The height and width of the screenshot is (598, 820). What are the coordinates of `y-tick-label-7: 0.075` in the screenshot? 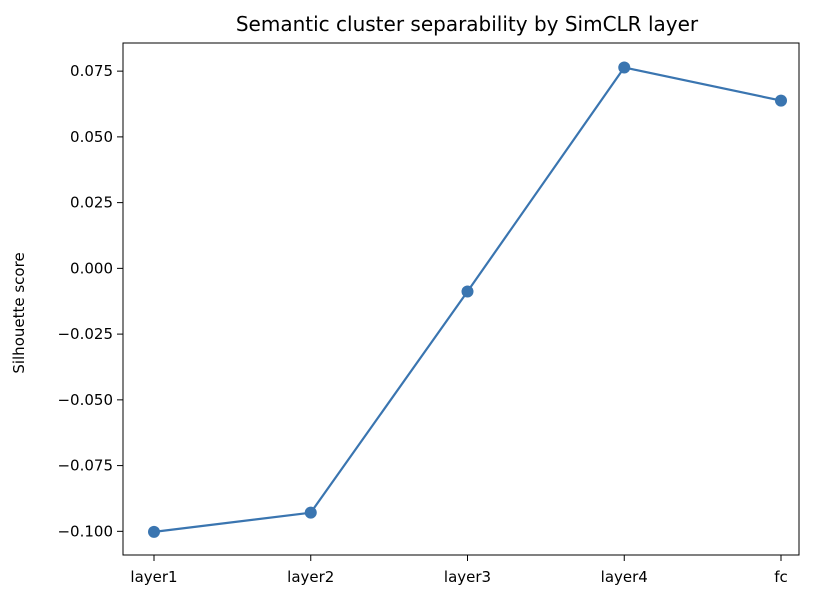 It's located at (91, 71).